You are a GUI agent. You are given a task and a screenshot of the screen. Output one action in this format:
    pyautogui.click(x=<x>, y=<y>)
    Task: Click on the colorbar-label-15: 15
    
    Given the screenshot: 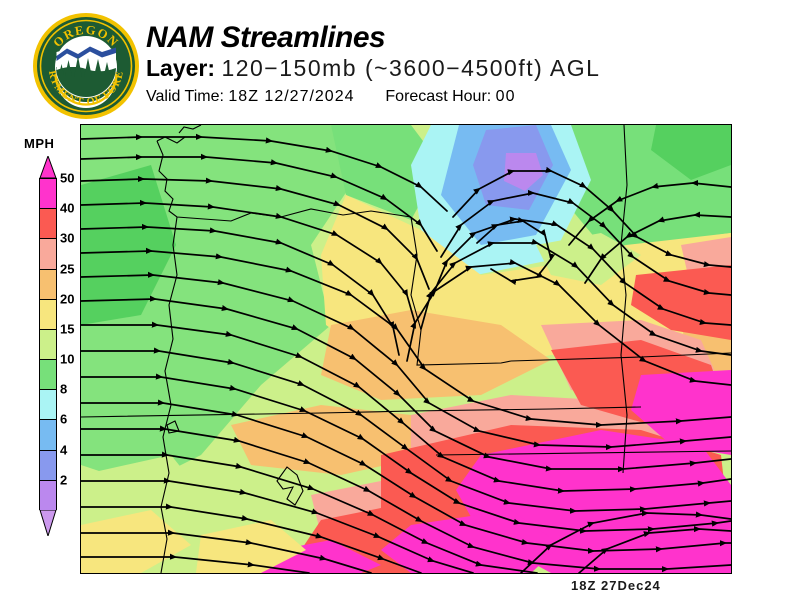 What is the action you would take?
    pyautogui.click(x=67, y=329)
    